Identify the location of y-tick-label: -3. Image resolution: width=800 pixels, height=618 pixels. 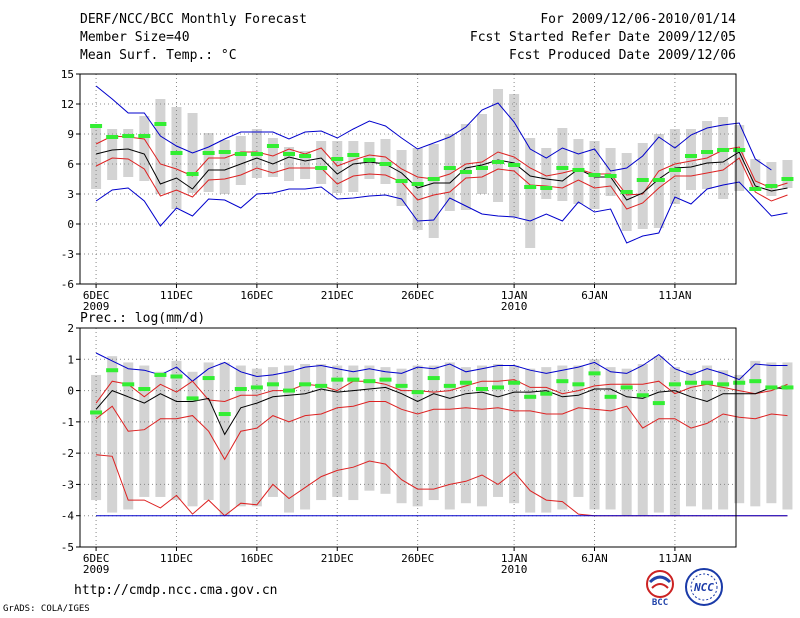
(67, 254).